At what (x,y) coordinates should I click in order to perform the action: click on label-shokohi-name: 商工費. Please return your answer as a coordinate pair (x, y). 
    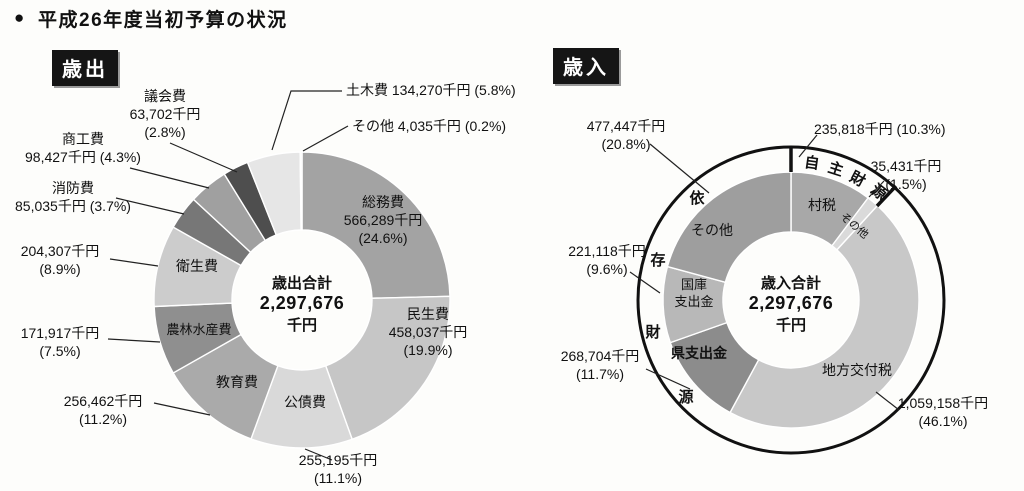
    Looking at the image, I should click on (83, 139).